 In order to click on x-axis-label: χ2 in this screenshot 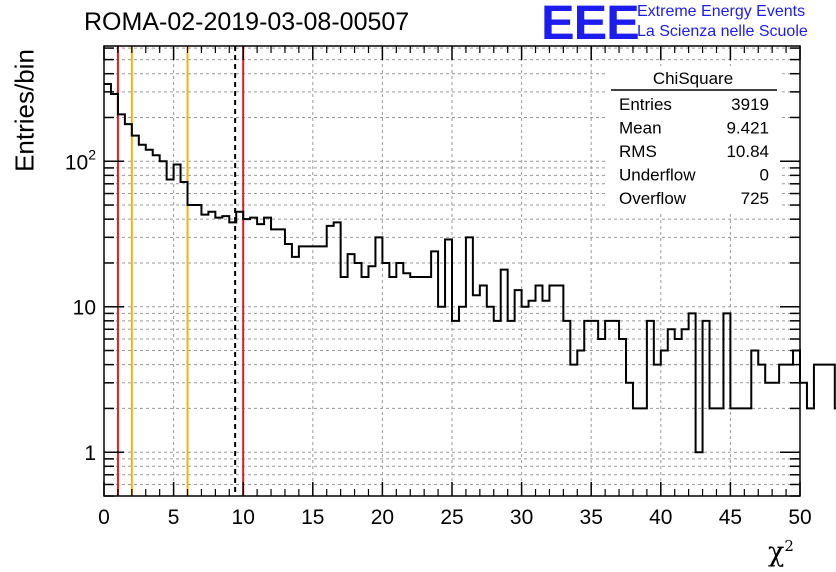, I will do `click(781, 552)`.